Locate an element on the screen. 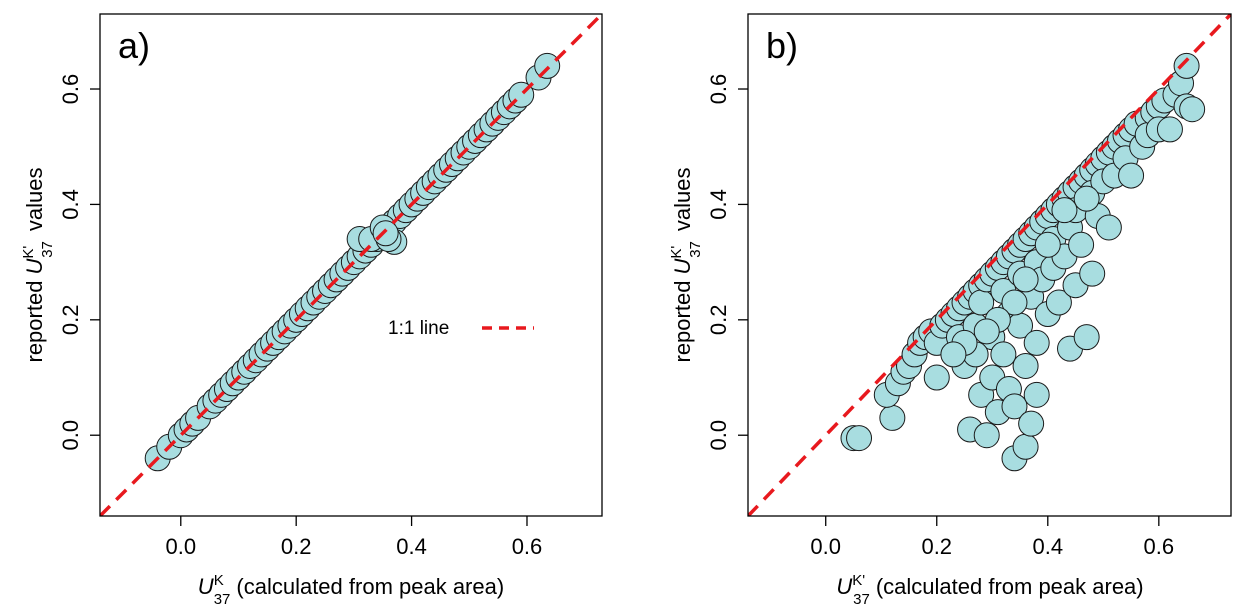 The height and width of the screenshot is (606, 1238). panel-a-y-tick-label: 0.6 is located at coordinates (70, 89).